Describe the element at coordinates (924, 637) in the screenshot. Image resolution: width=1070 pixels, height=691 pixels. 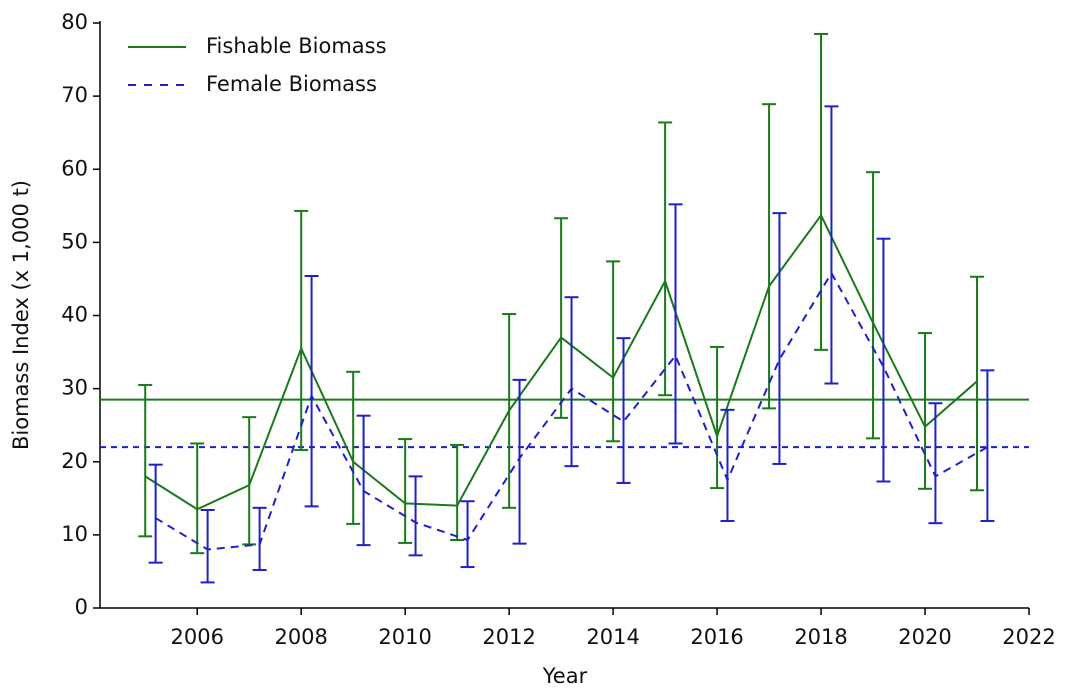
I see `x-tick-label: 2020` at that location.